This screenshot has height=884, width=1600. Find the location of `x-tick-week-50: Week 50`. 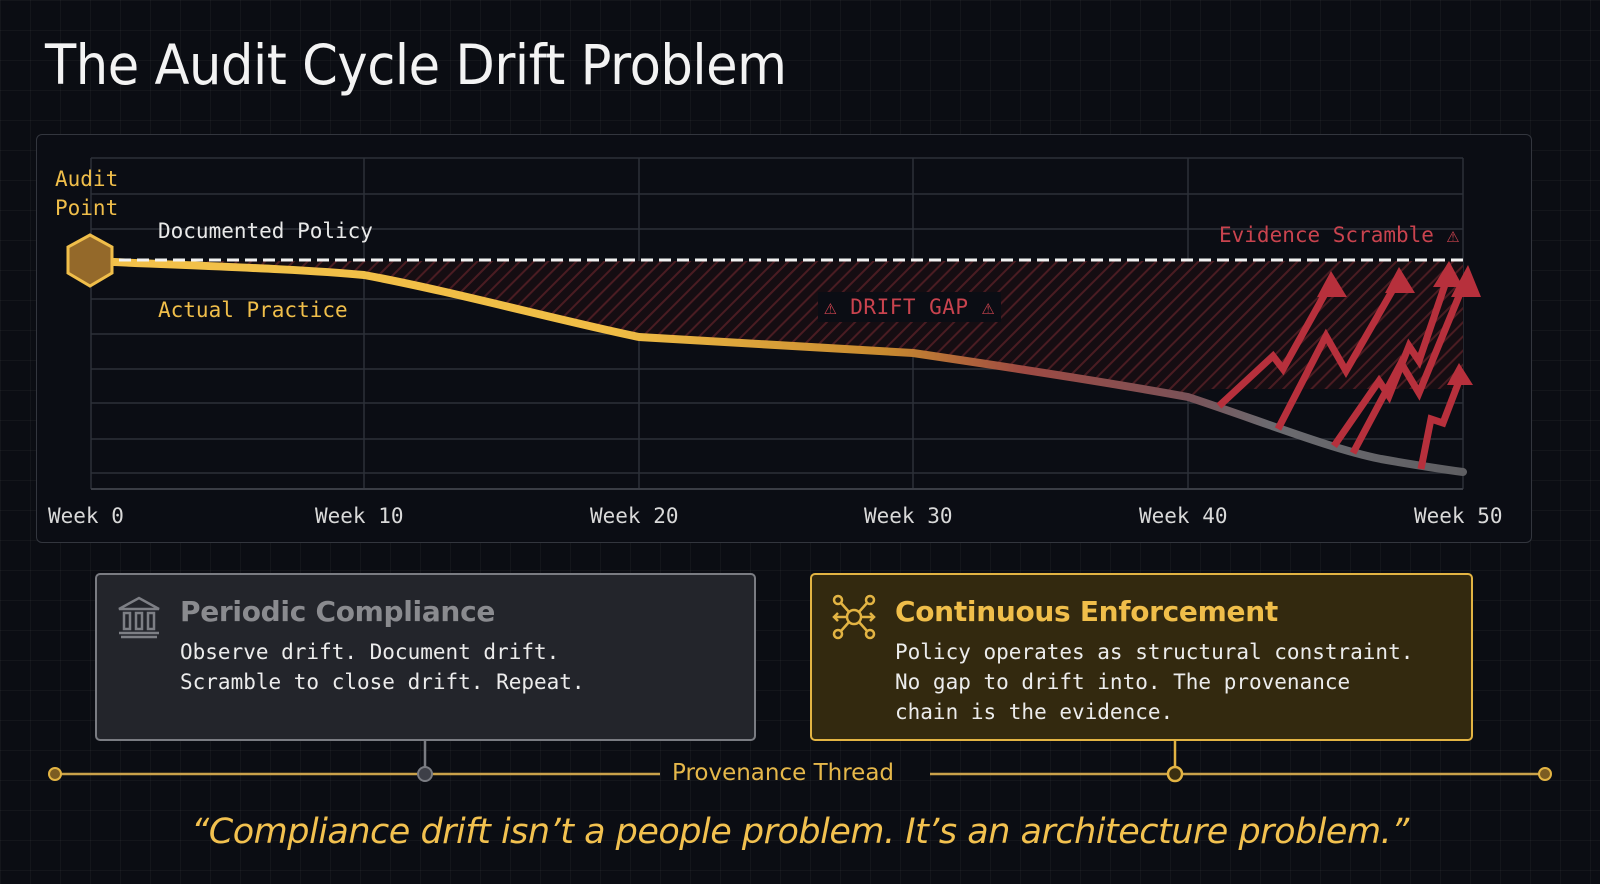

x-tick-week-50: Week 50 is located at coordinates (1458, 516).